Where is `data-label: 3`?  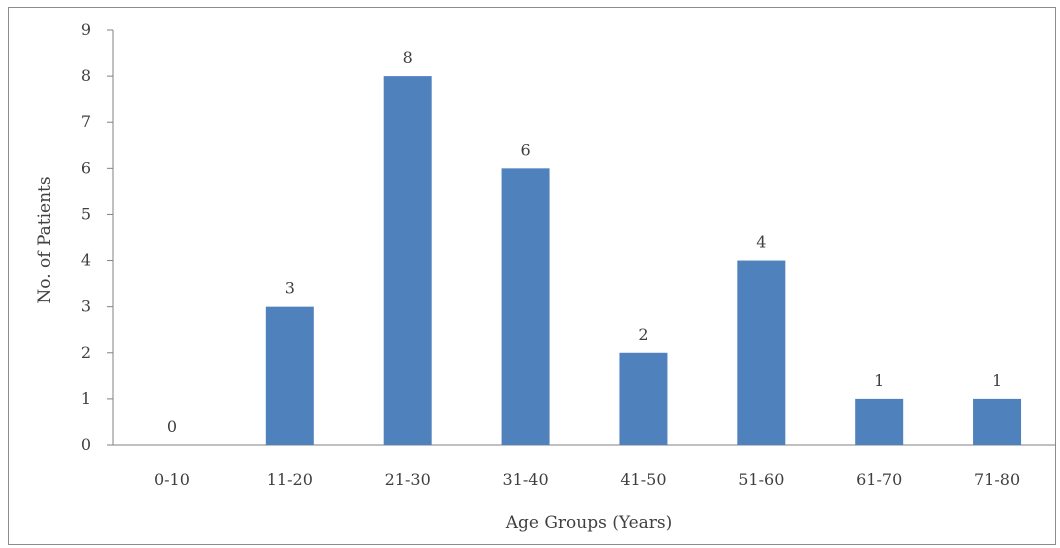 data-label: 3 is located at coordinates (290, 288).